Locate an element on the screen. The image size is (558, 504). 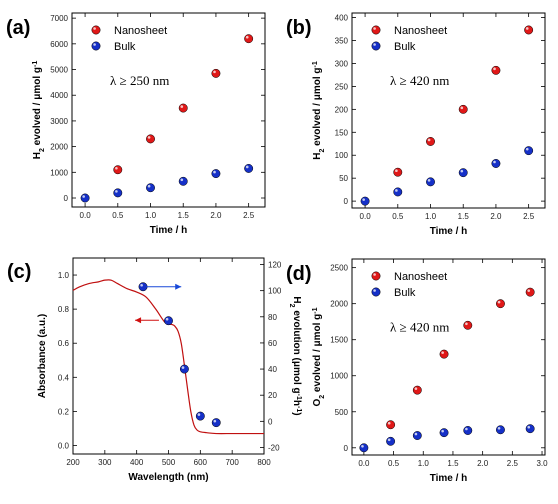
wavelength-annotation: λ ≥ 420 nm is located at coordinates (419, 327).